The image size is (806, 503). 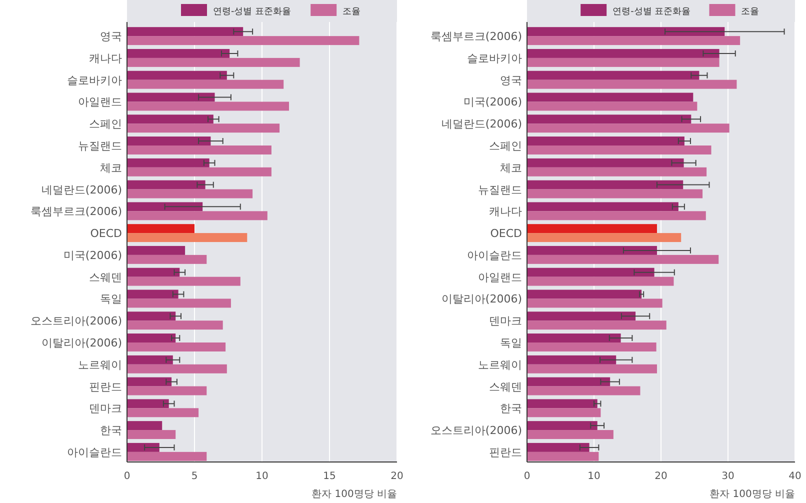 I want to click on y-tick-label: 미국(2006), so click(x=92, y=255).